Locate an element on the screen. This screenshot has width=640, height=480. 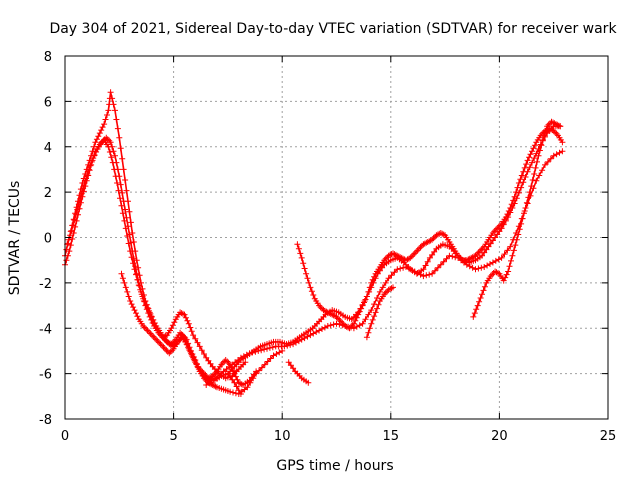
y-tick-label: 6 is located at coordinates (48, 102).